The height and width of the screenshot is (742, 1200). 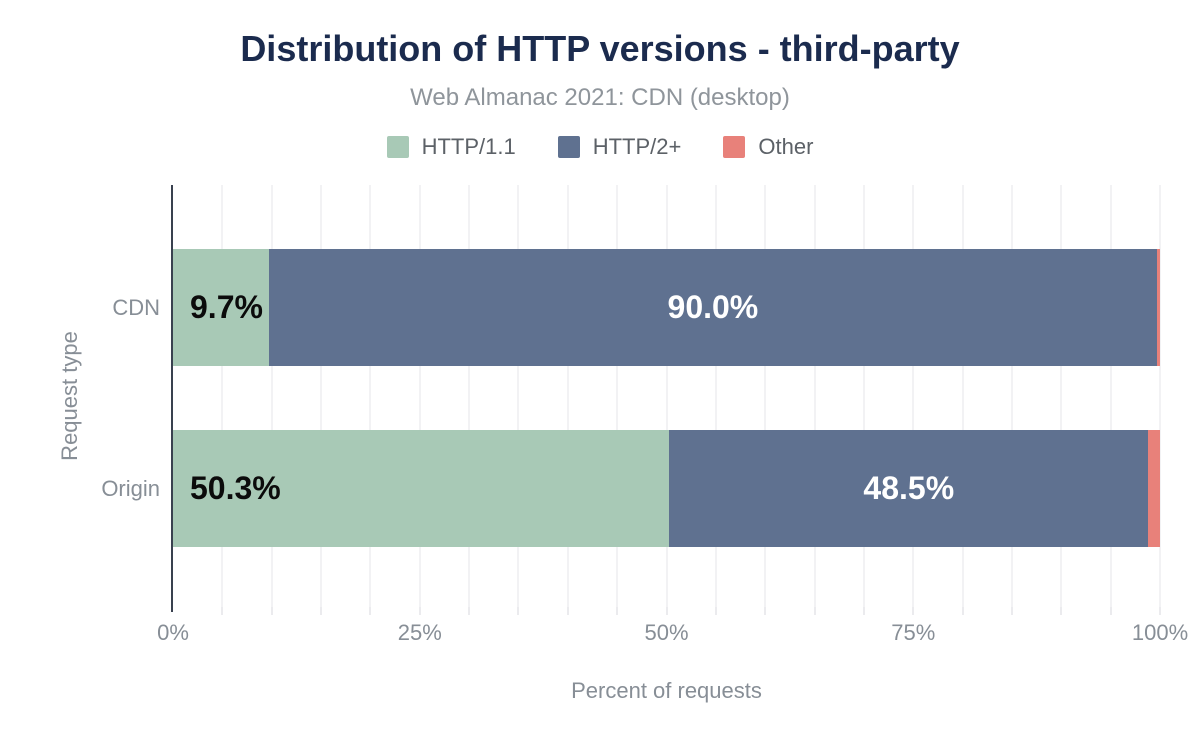 I want to click on legend-label: Other, so click(x=786, y=146).